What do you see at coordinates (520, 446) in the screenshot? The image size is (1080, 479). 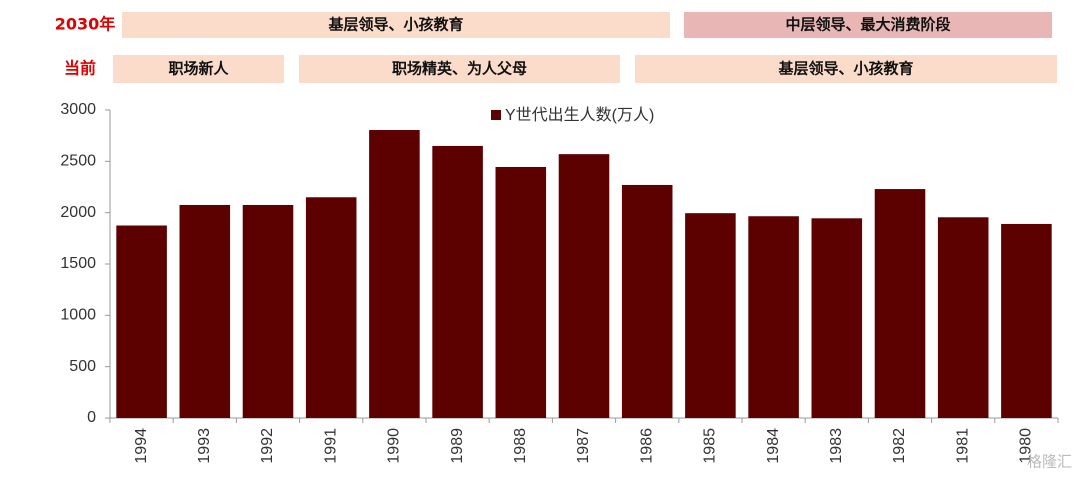 I see `x-tick-label: 1988` at bounding box center [520, 446].